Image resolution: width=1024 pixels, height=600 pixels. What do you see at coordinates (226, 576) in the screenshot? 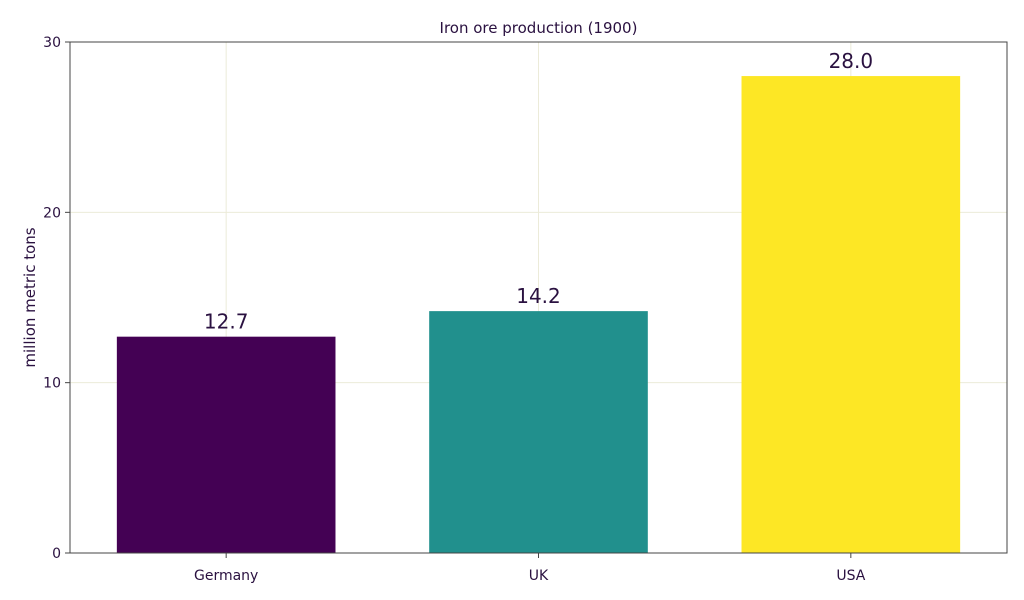
I see `x-tick-label: Germany` at bounding box center [226, 576].